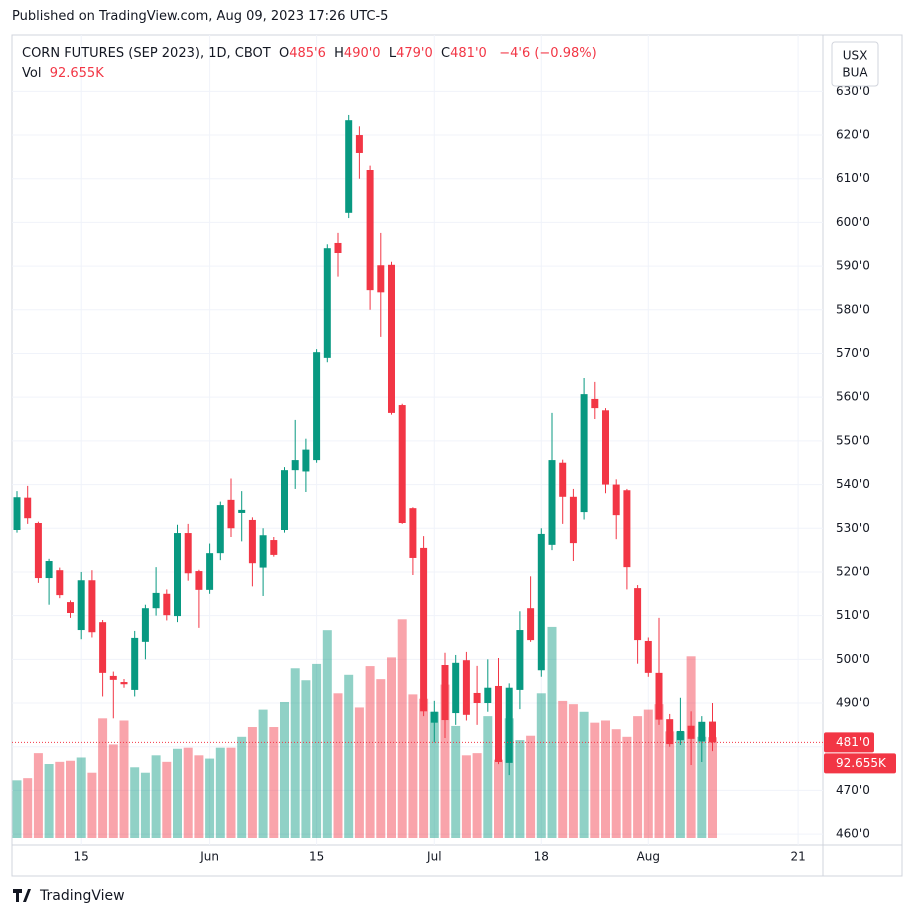 Image resolution: width=914 pixels, height=918 pixels. Describe the element at coordinates (339, 53) in the screenshot. I see `ohlc-key: H` at that location.